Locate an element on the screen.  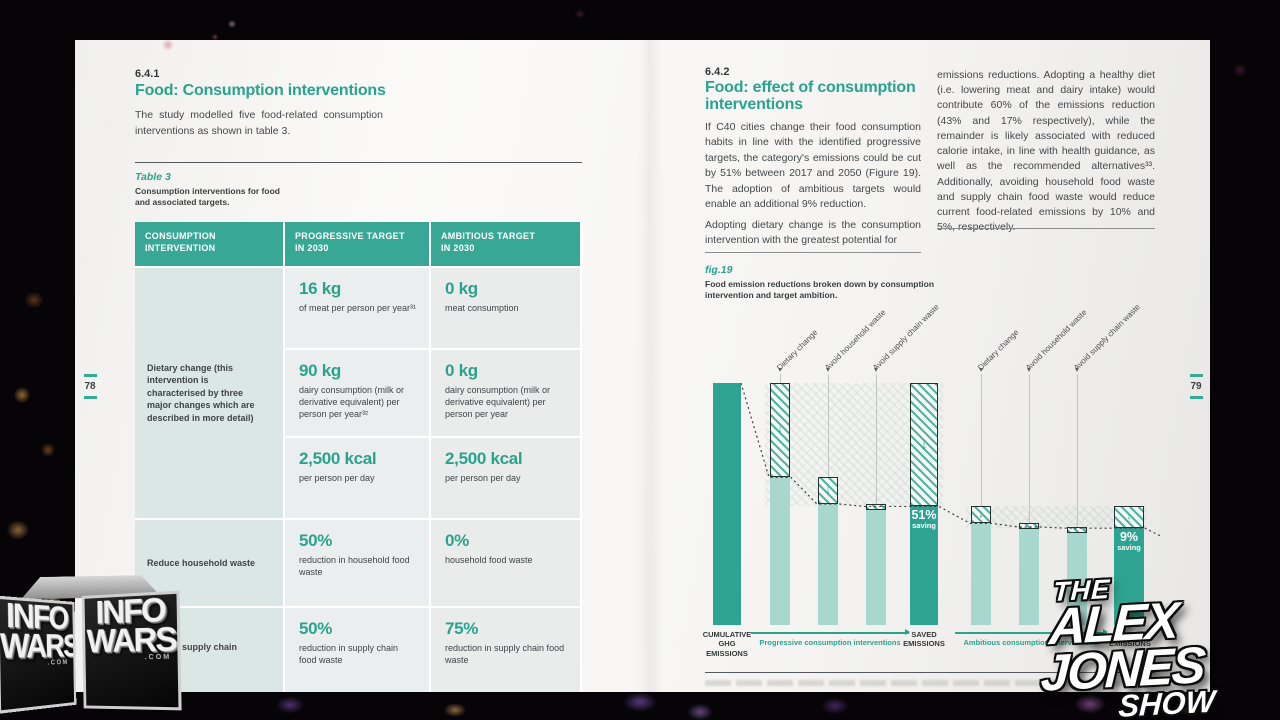
letterbox-right is located at coordinates (1246, 360).